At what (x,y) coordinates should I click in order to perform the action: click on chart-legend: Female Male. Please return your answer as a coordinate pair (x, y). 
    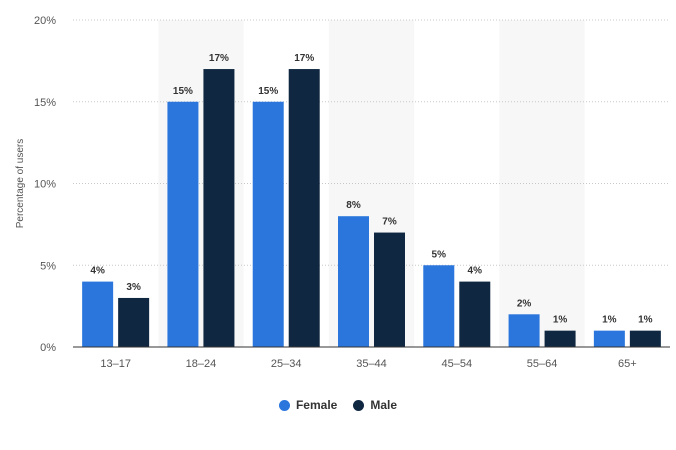
    Looking at the image, I should click on (338, 405).